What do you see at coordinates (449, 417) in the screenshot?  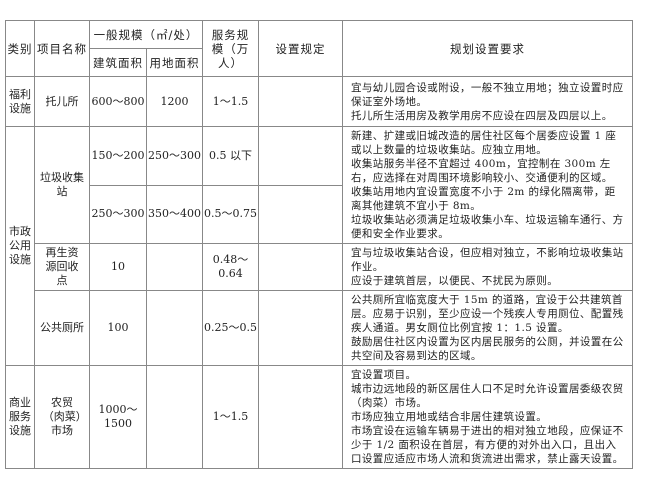 I see `requirement-line: 市场应独立用地或结合非居住建筑设置。` at bounding box center [449, 417].